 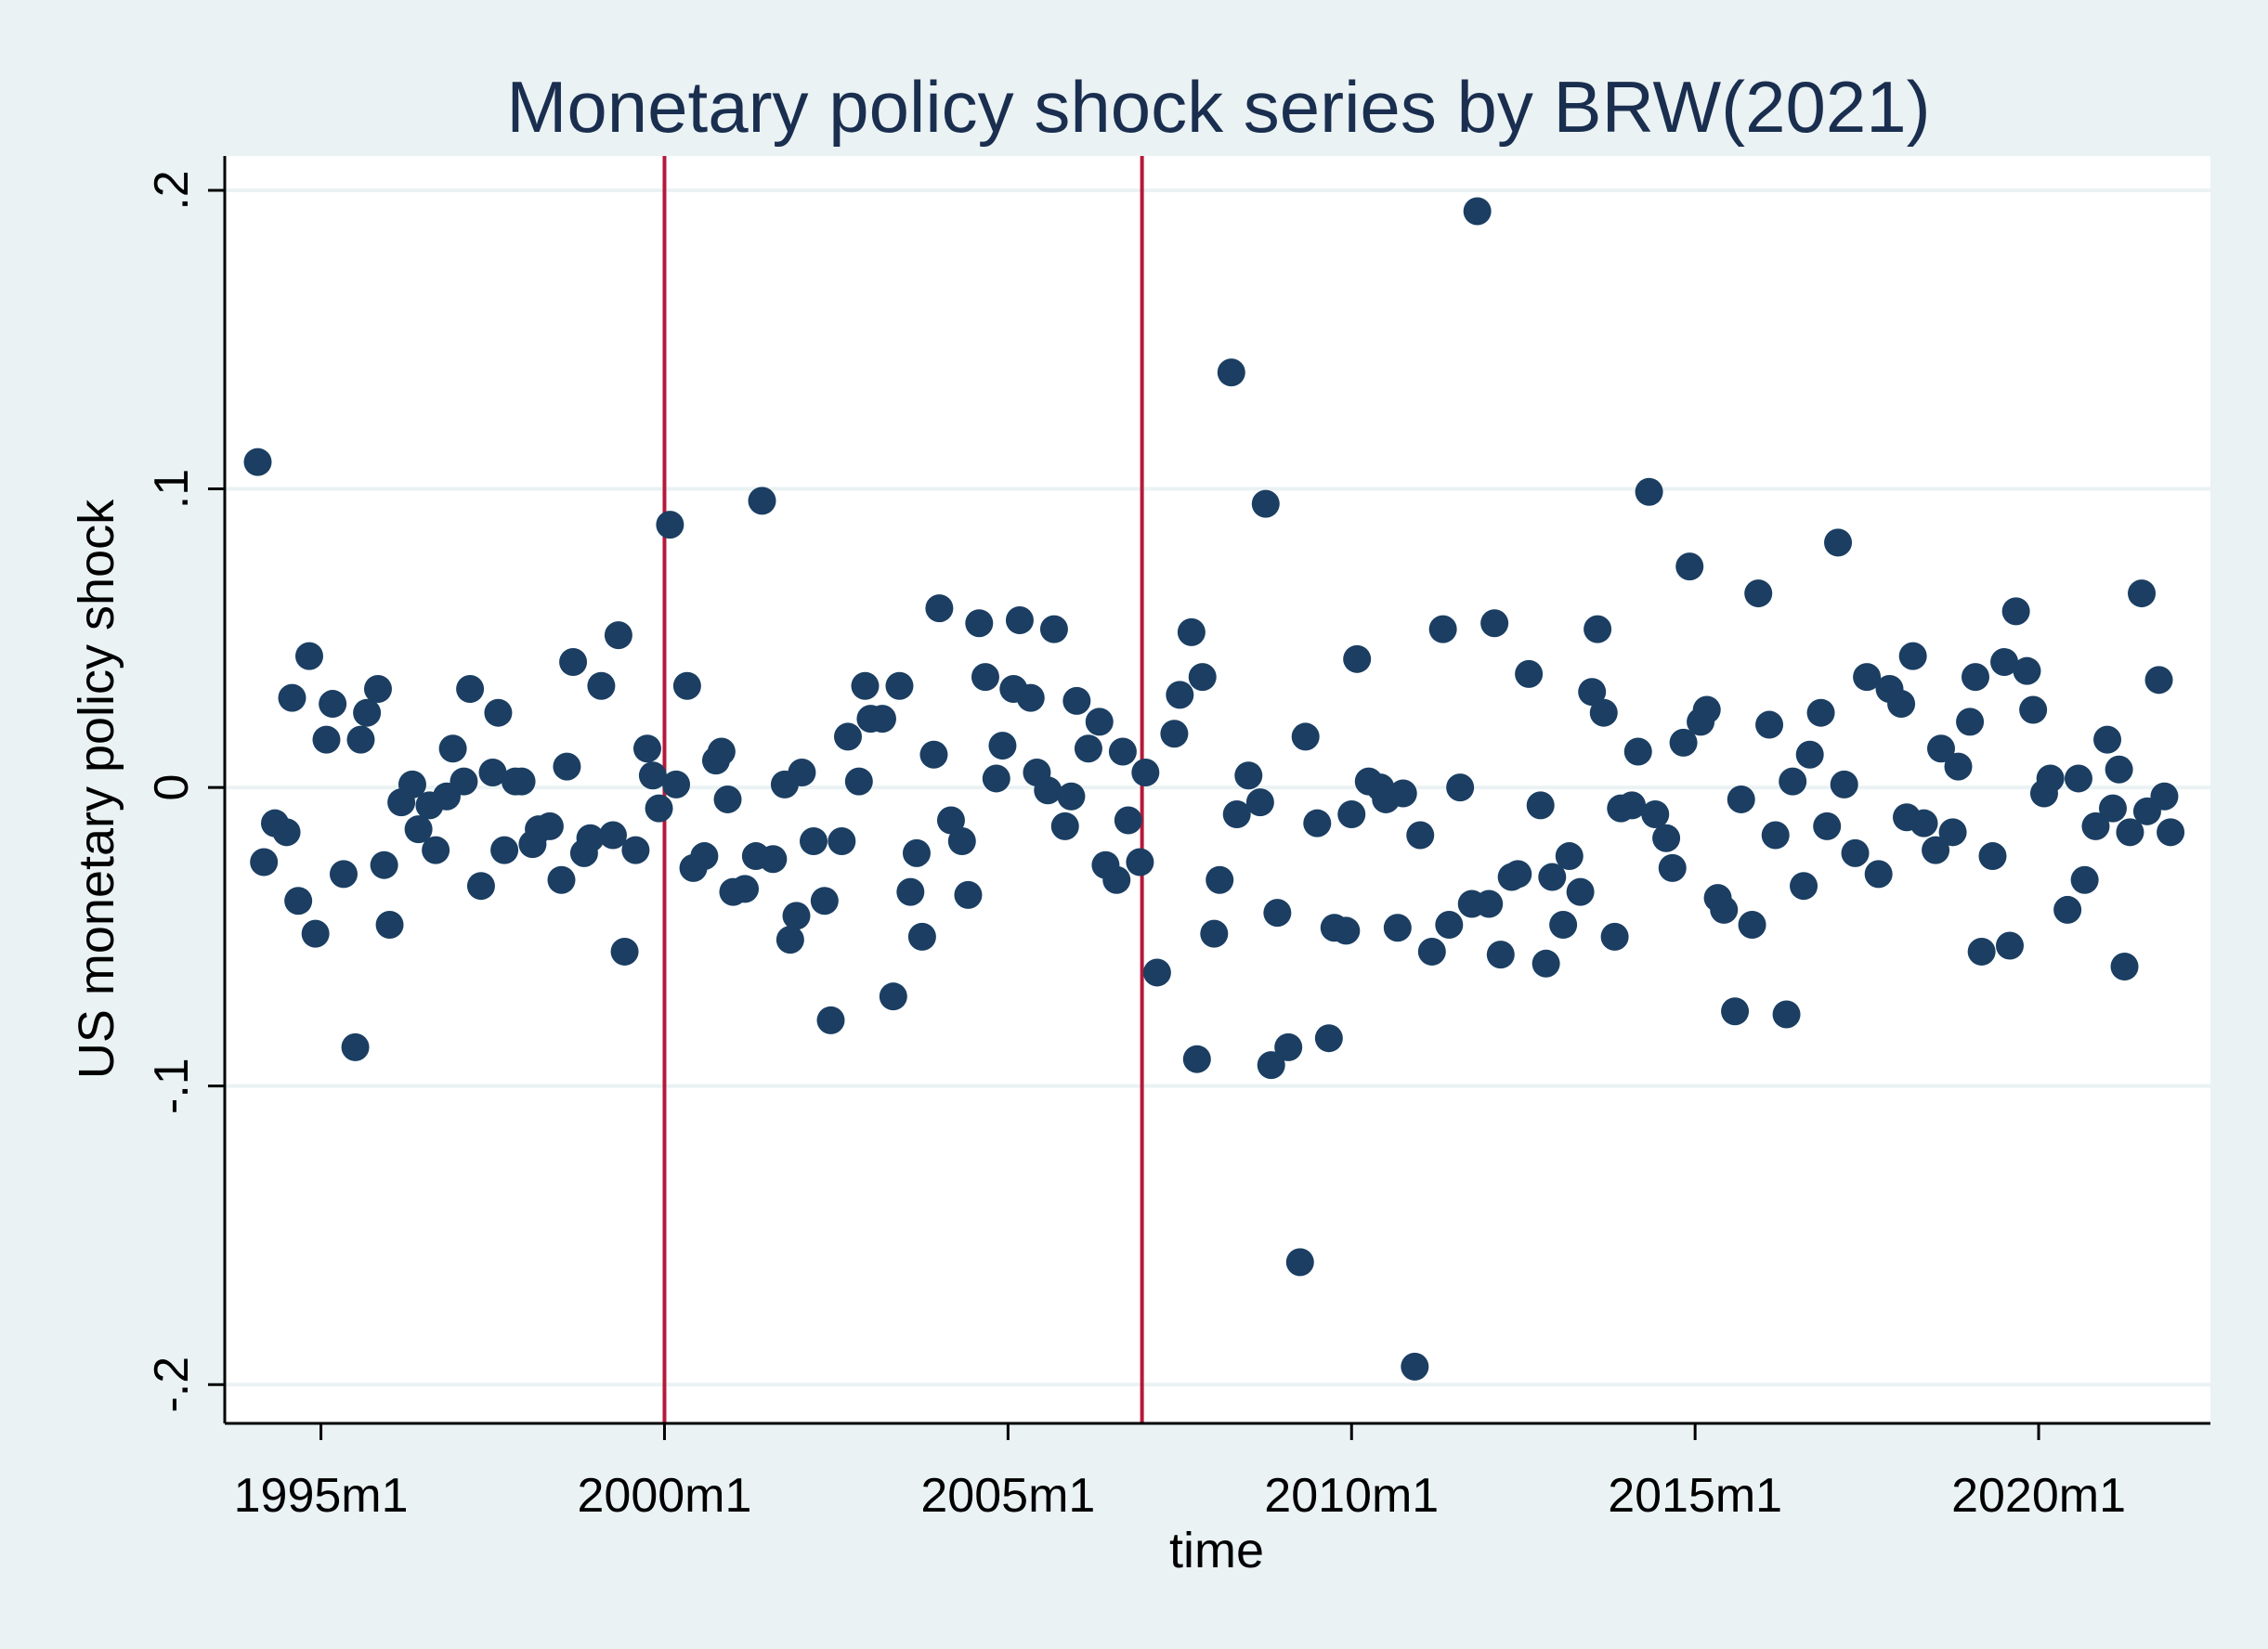 I want to click on x-tick-label-4: 2015m1, so click(x=1695, y=1496).